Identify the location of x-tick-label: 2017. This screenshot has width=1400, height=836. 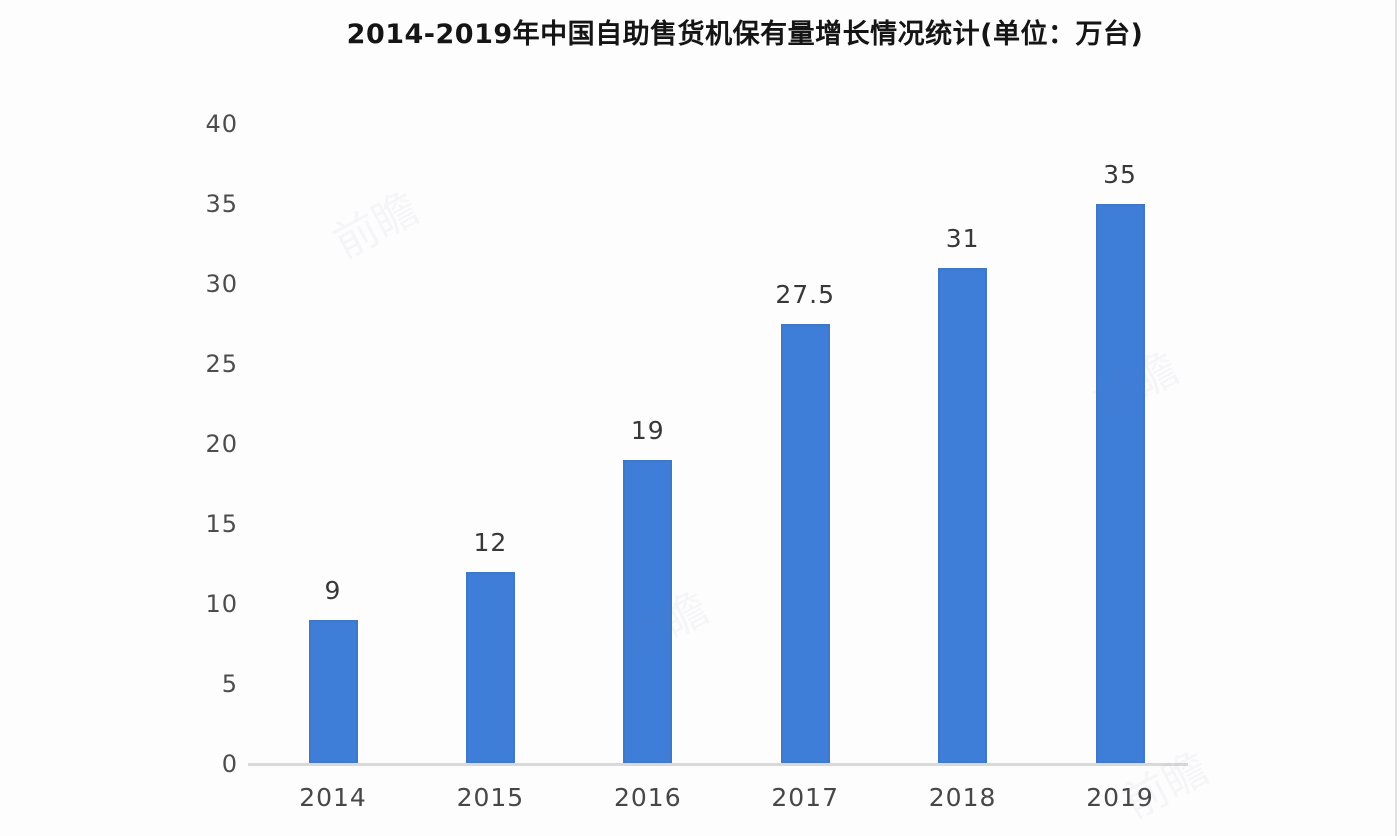
(805, 797).